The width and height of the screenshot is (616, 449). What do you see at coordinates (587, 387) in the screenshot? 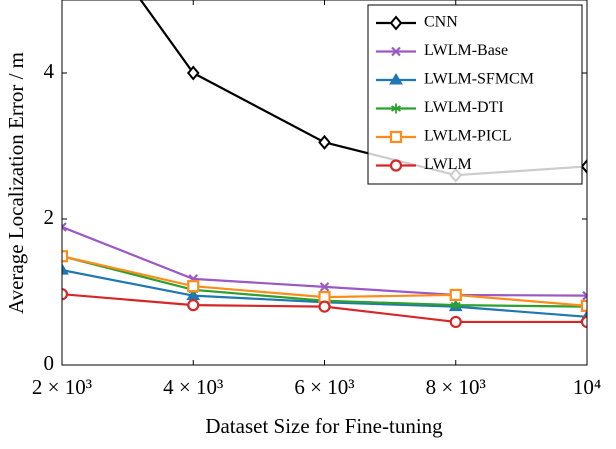
I see `x-tick-label: 10⁴` at bounding box center [587, 387].